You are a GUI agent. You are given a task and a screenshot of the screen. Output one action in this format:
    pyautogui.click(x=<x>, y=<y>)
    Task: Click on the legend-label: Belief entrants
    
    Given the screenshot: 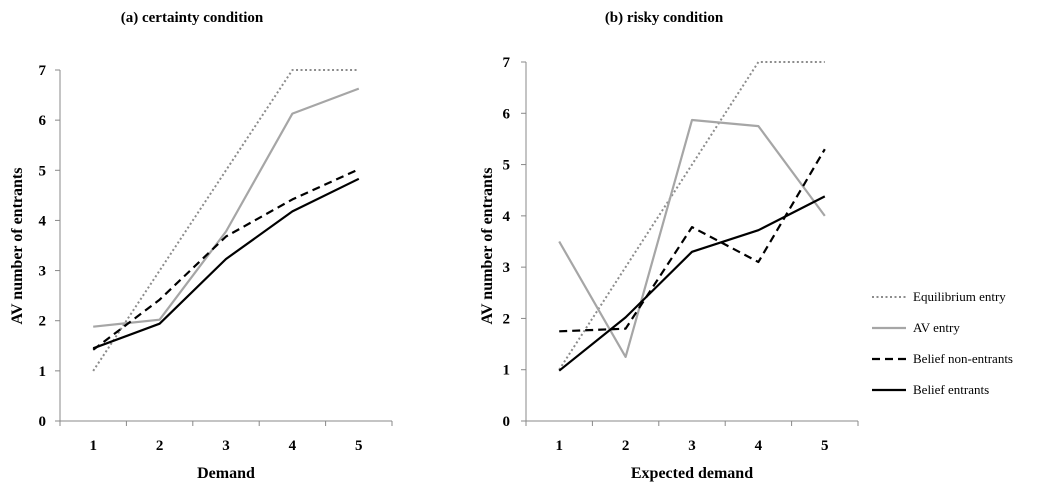 What is the action you would take?
    pyautogui.click(x=951, y=389)
    